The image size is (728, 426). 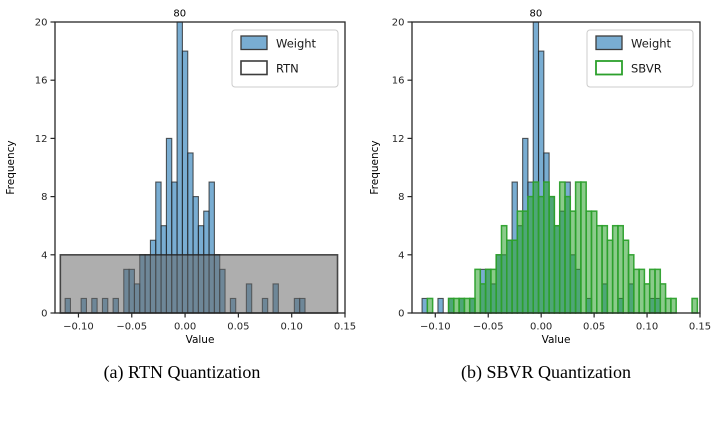 I want to click on series-sbvr, so click(x=562, y=247).